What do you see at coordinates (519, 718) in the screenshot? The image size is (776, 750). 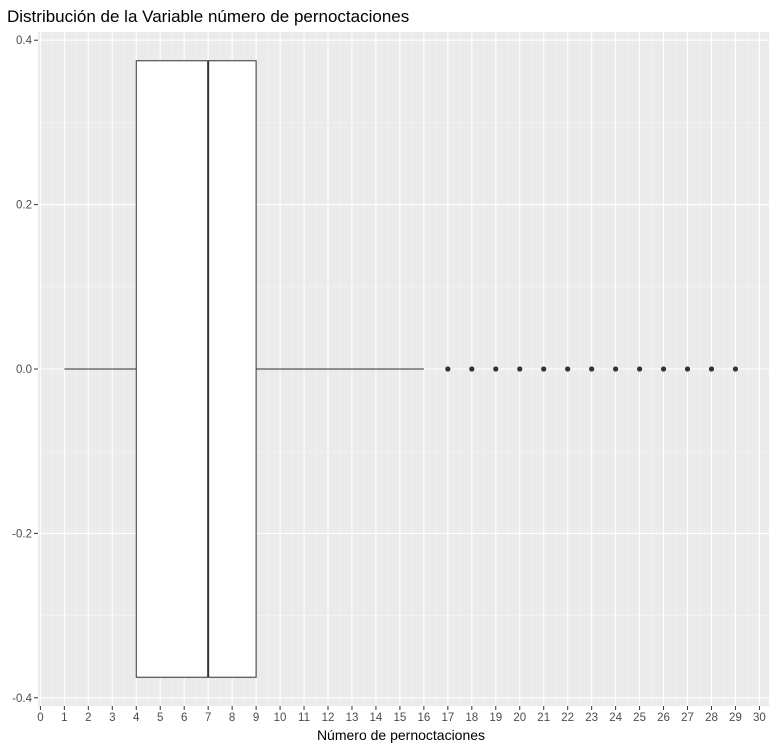 I see `x-tick-label: 20` at bounding box center [519, 718].